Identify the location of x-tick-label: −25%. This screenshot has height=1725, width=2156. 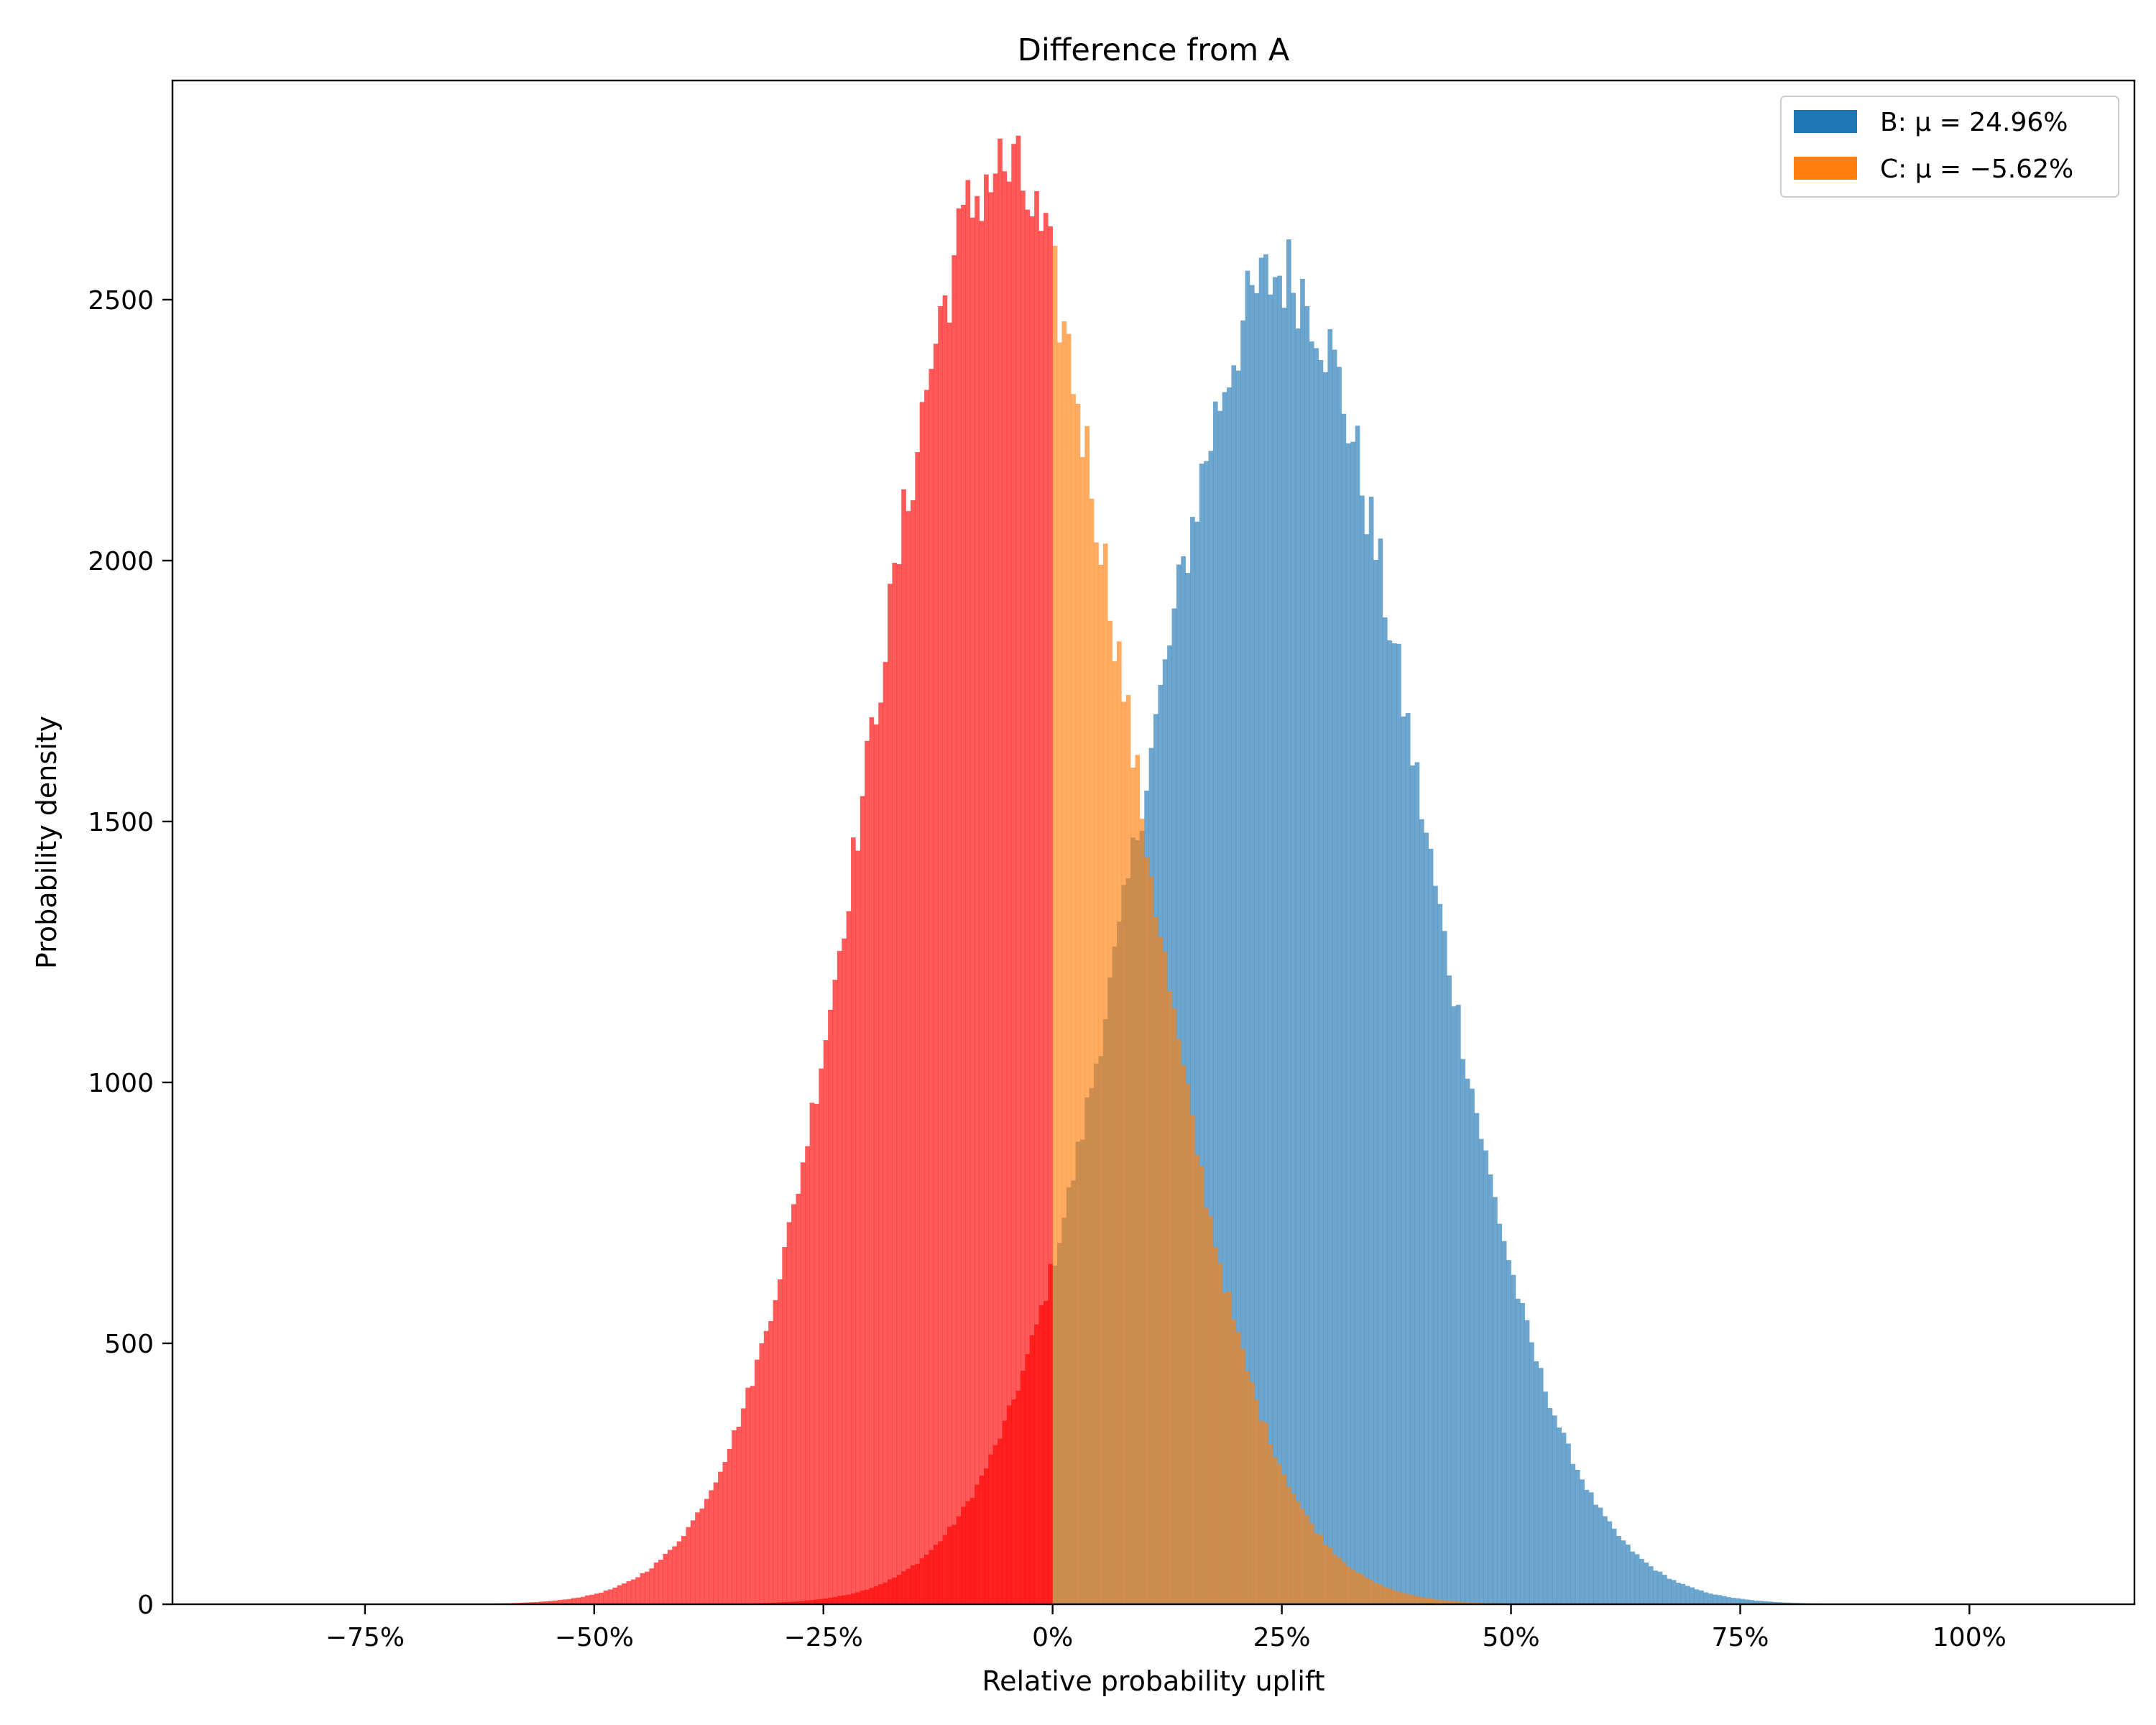
(824, 1637).